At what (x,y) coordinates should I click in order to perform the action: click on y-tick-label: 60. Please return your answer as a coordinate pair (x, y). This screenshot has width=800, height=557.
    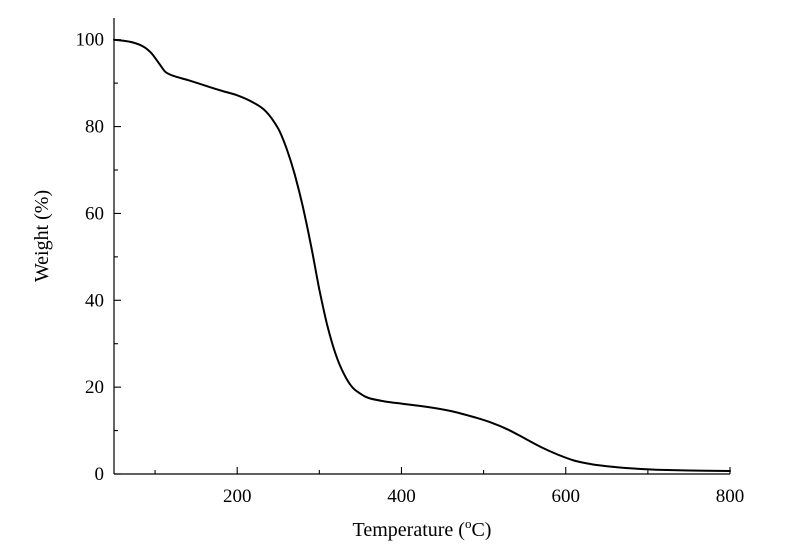
    Looking at the image, I should click on (94, 213).